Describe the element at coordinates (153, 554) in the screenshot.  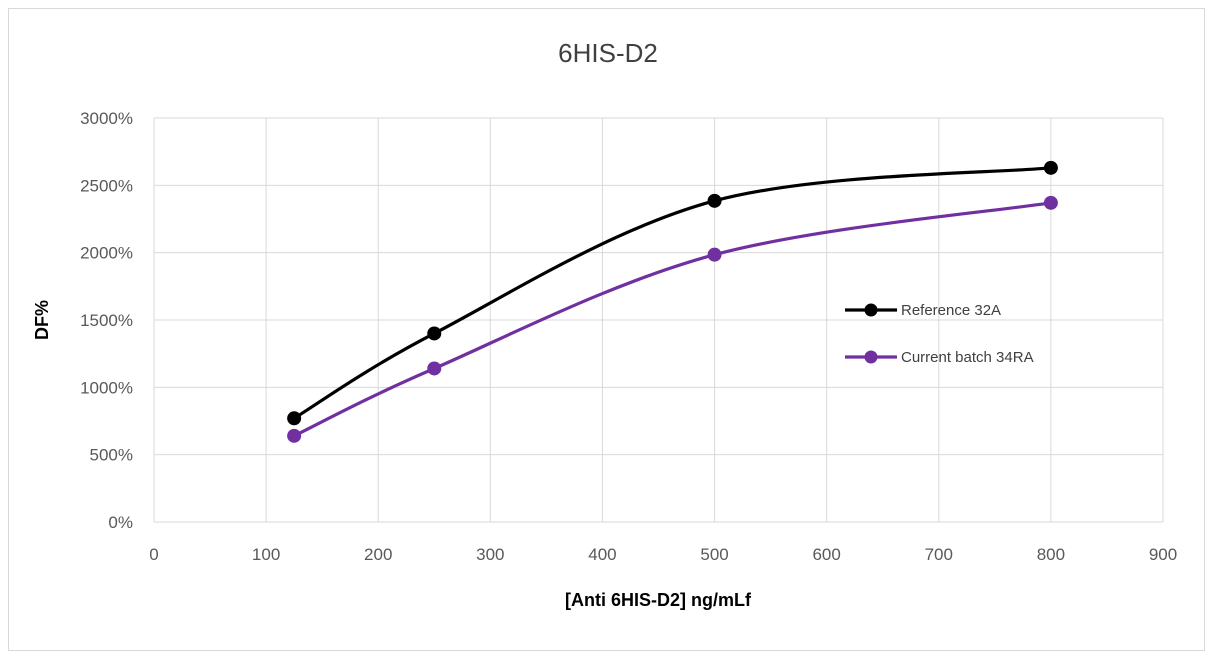
I see `x-tick-label: 0` at that location.